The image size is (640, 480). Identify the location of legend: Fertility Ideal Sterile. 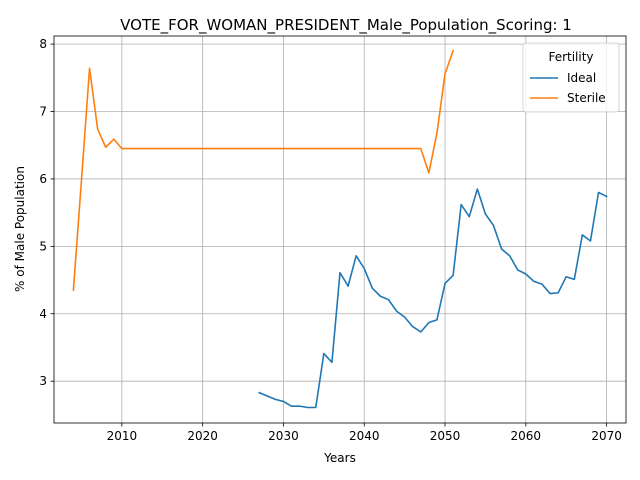
(571, 77).